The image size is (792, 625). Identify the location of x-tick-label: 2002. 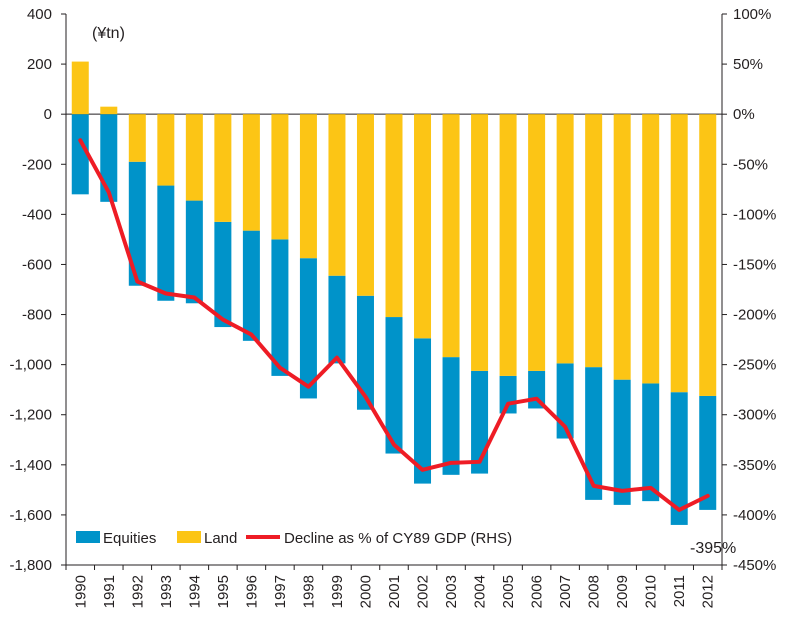
(423, 591).